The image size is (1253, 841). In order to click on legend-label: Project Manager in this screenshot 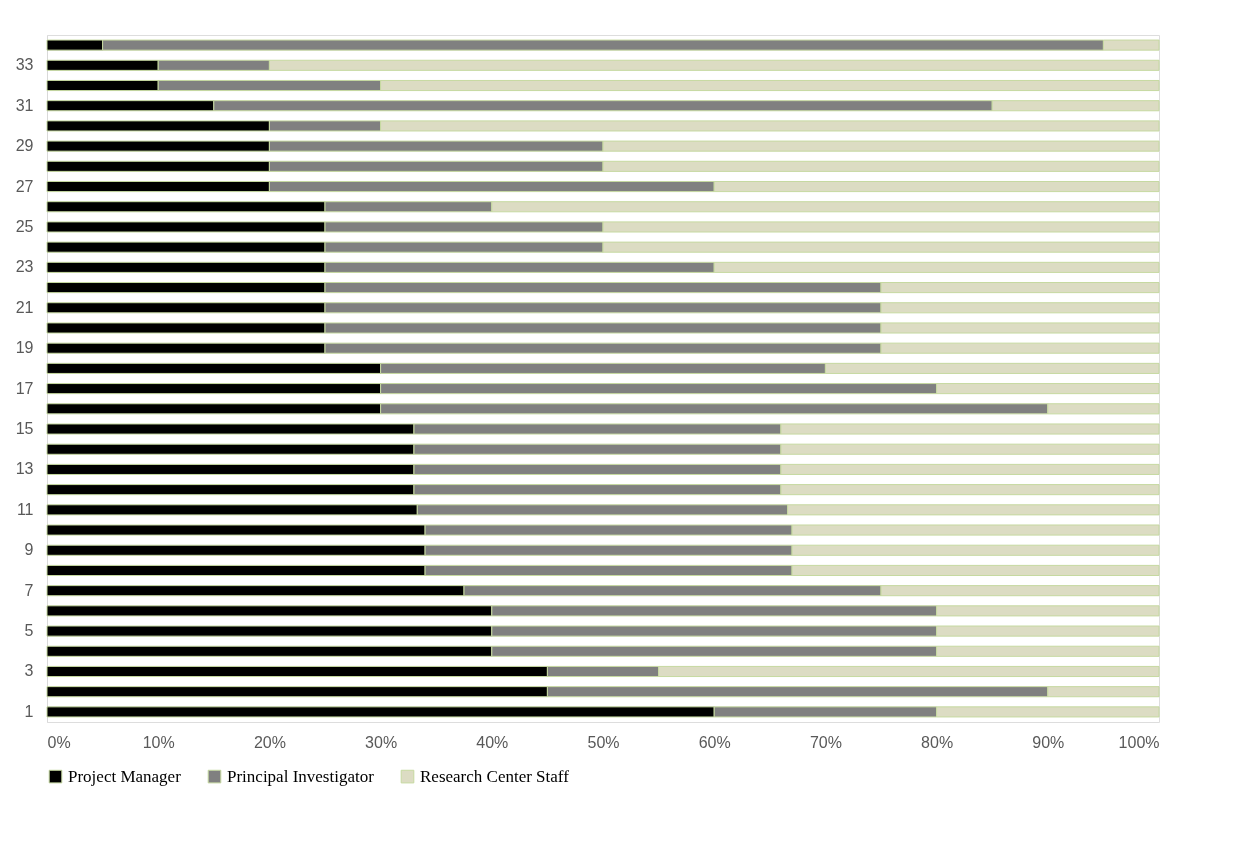, I will do `click(125, 776)`.